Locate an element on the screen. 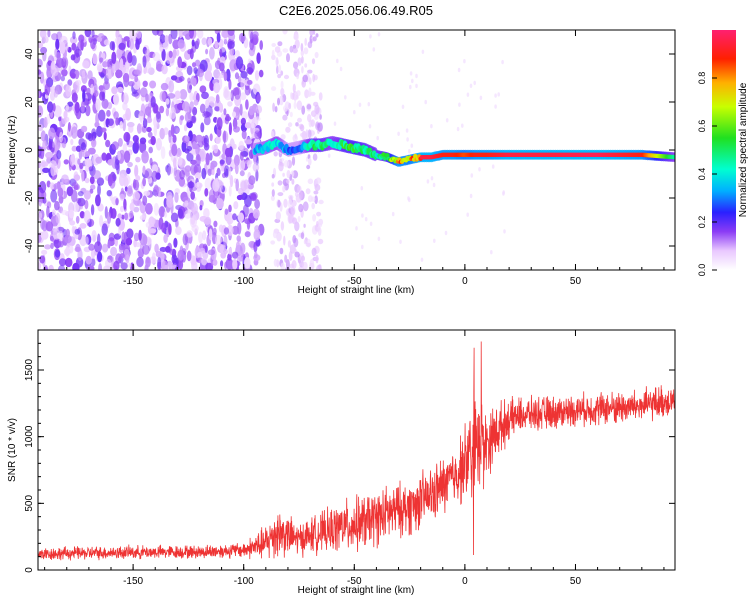  x-tick-label: -150 is located at coordinates (133, 281).